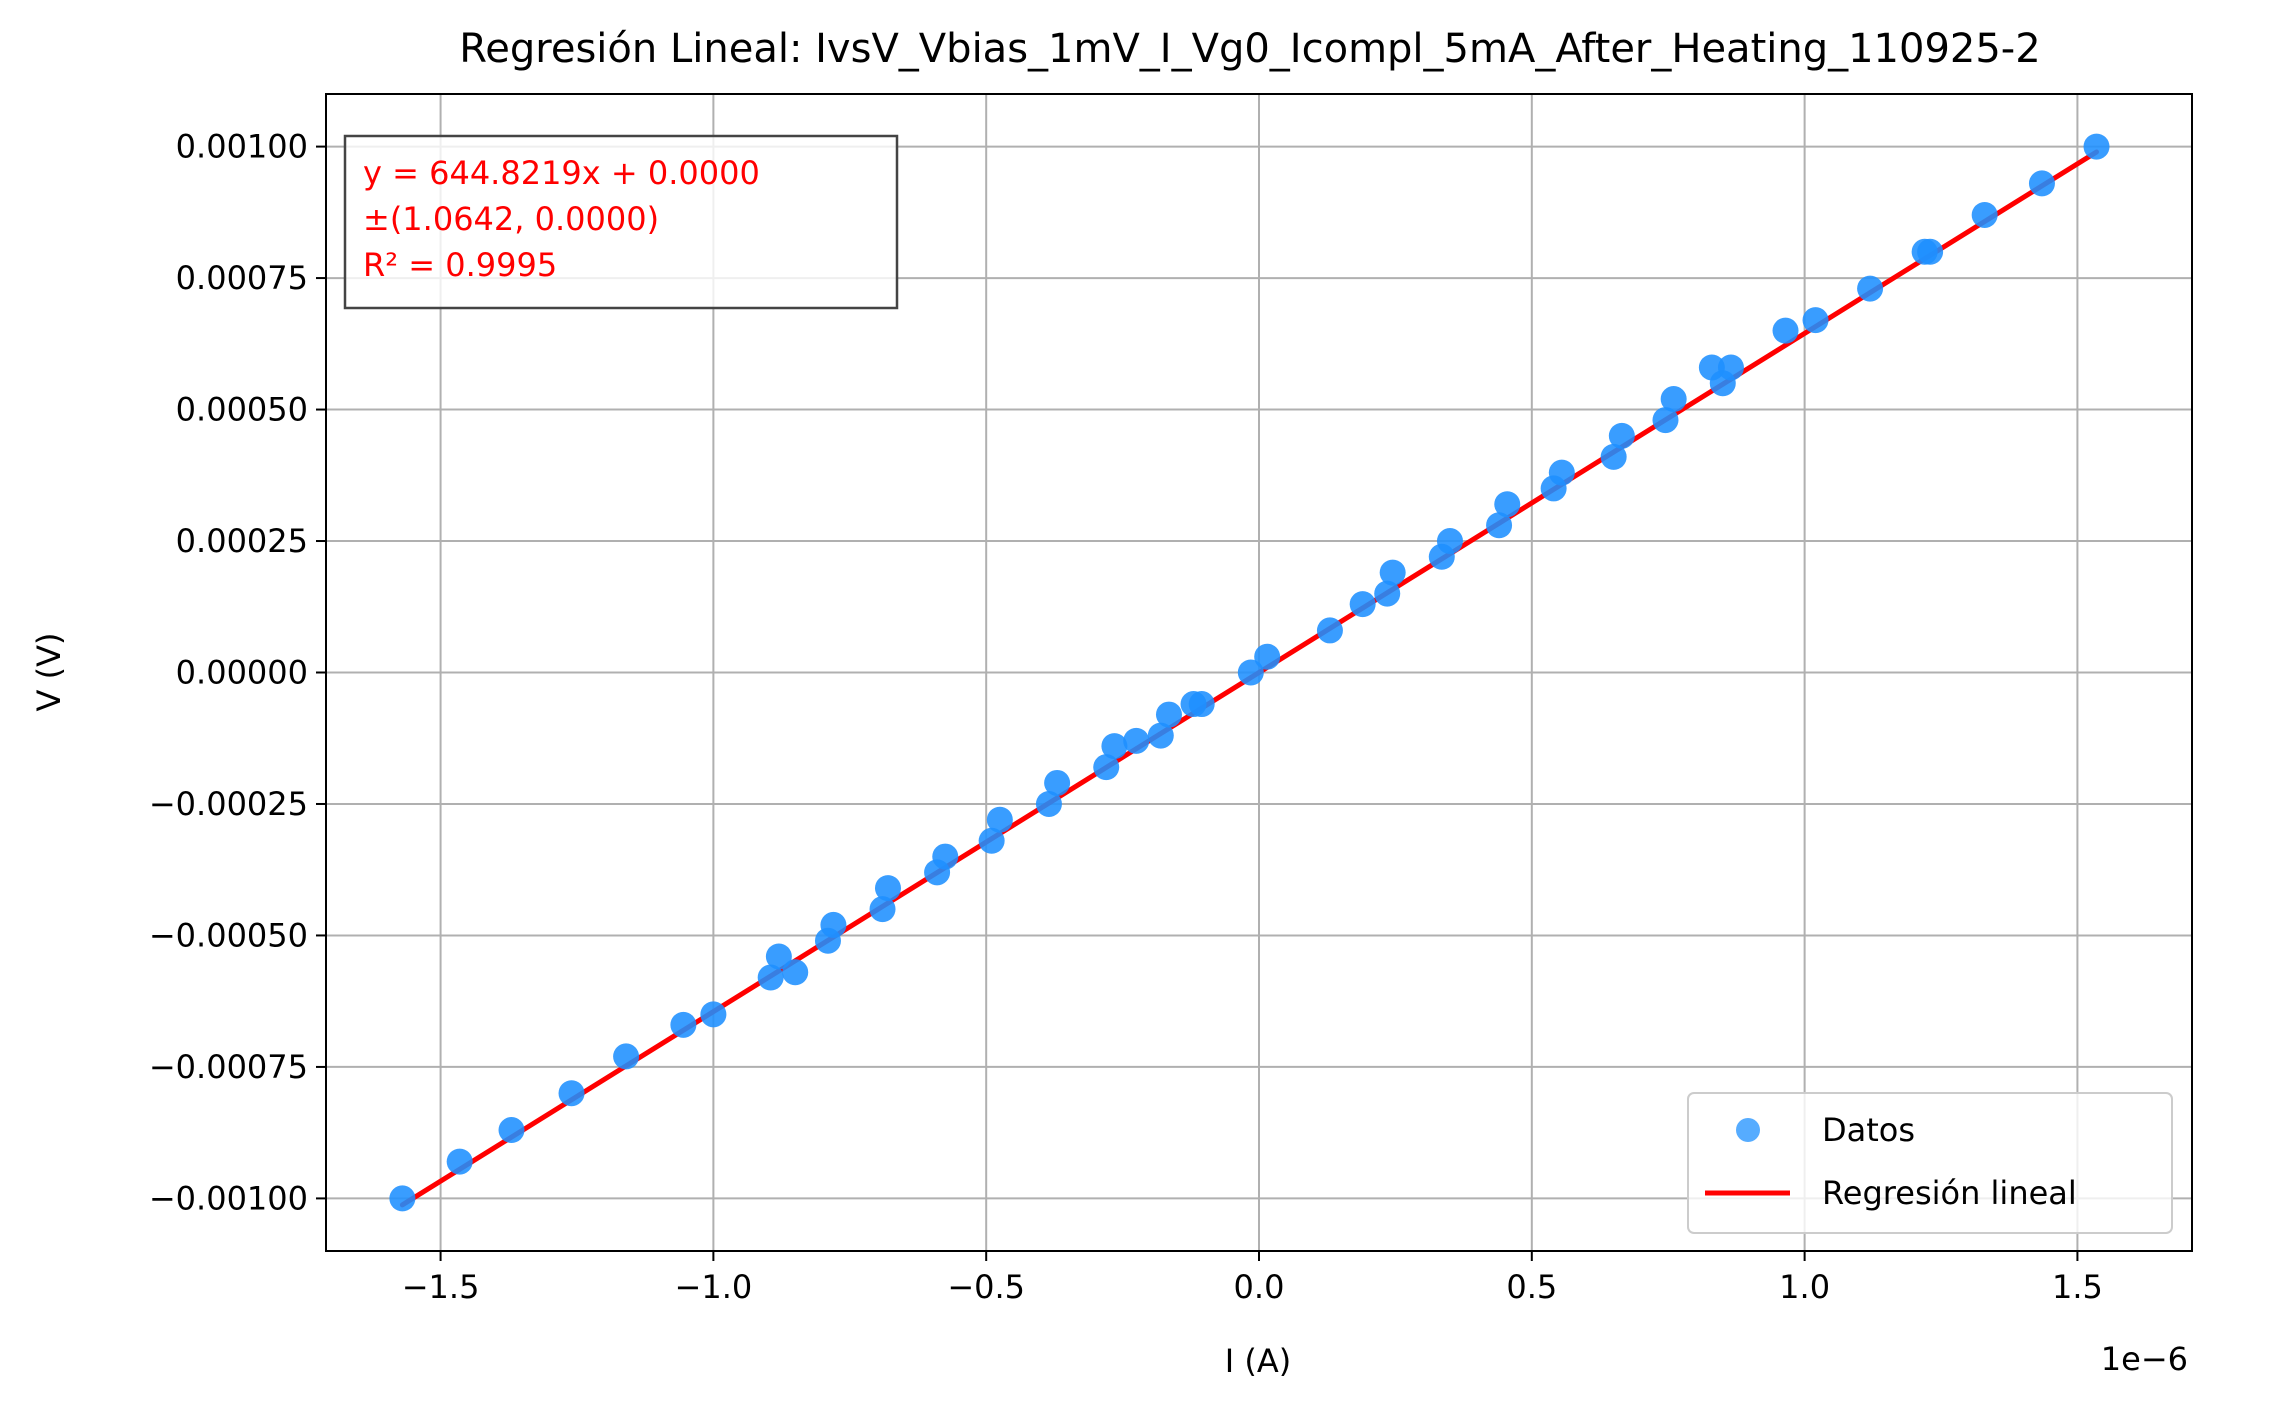  I want to click on annotation-uncertainty: ±(1.0642, 0.0000), so click(511, 219).